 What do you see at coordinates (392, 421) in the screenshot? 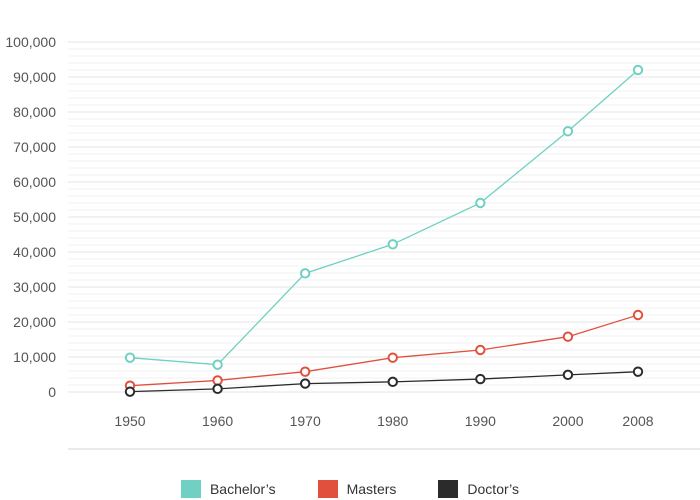
I see `x-tick-label: 1980` at bounding box center [392, 421].